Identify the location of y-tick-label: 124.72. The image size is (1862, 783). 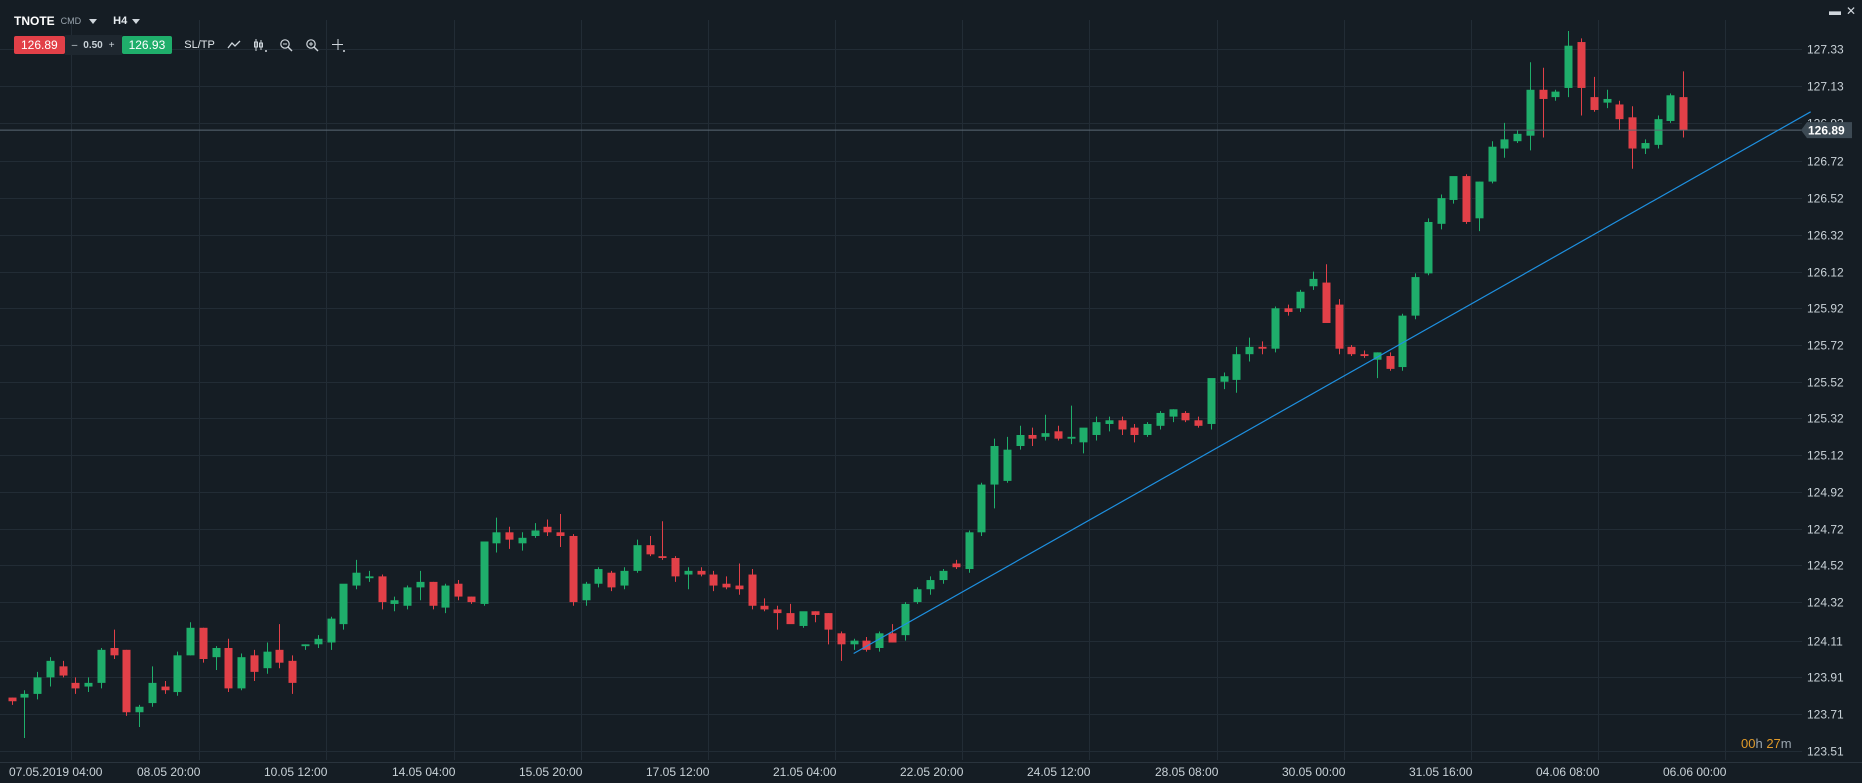
(1825, 530).